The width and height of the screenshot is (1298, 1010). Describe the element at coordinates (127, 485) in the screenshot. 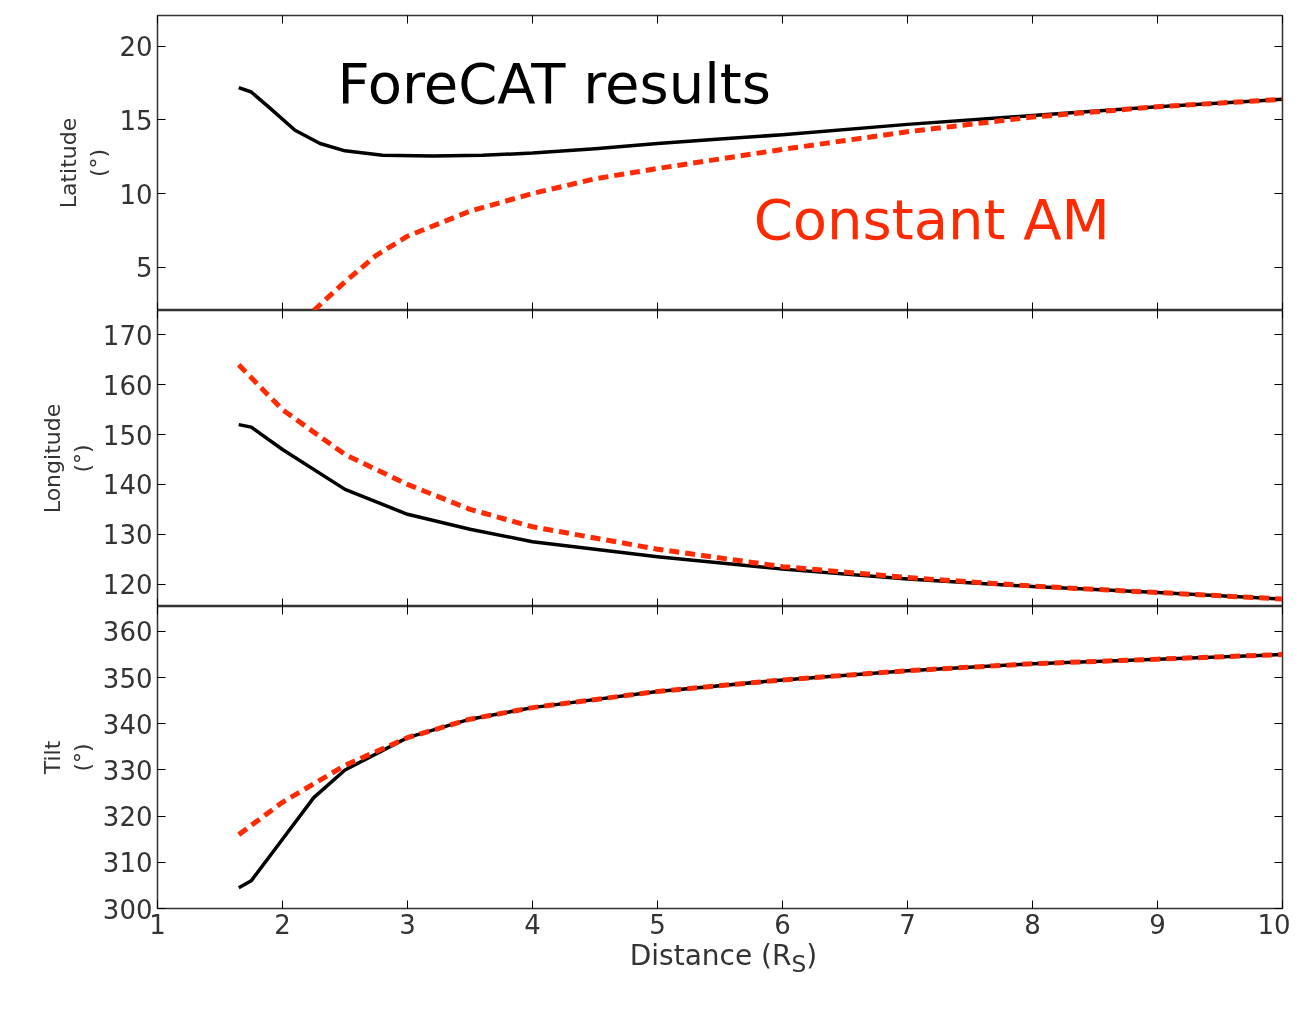

I see `y-tick-label: 140` at that location.